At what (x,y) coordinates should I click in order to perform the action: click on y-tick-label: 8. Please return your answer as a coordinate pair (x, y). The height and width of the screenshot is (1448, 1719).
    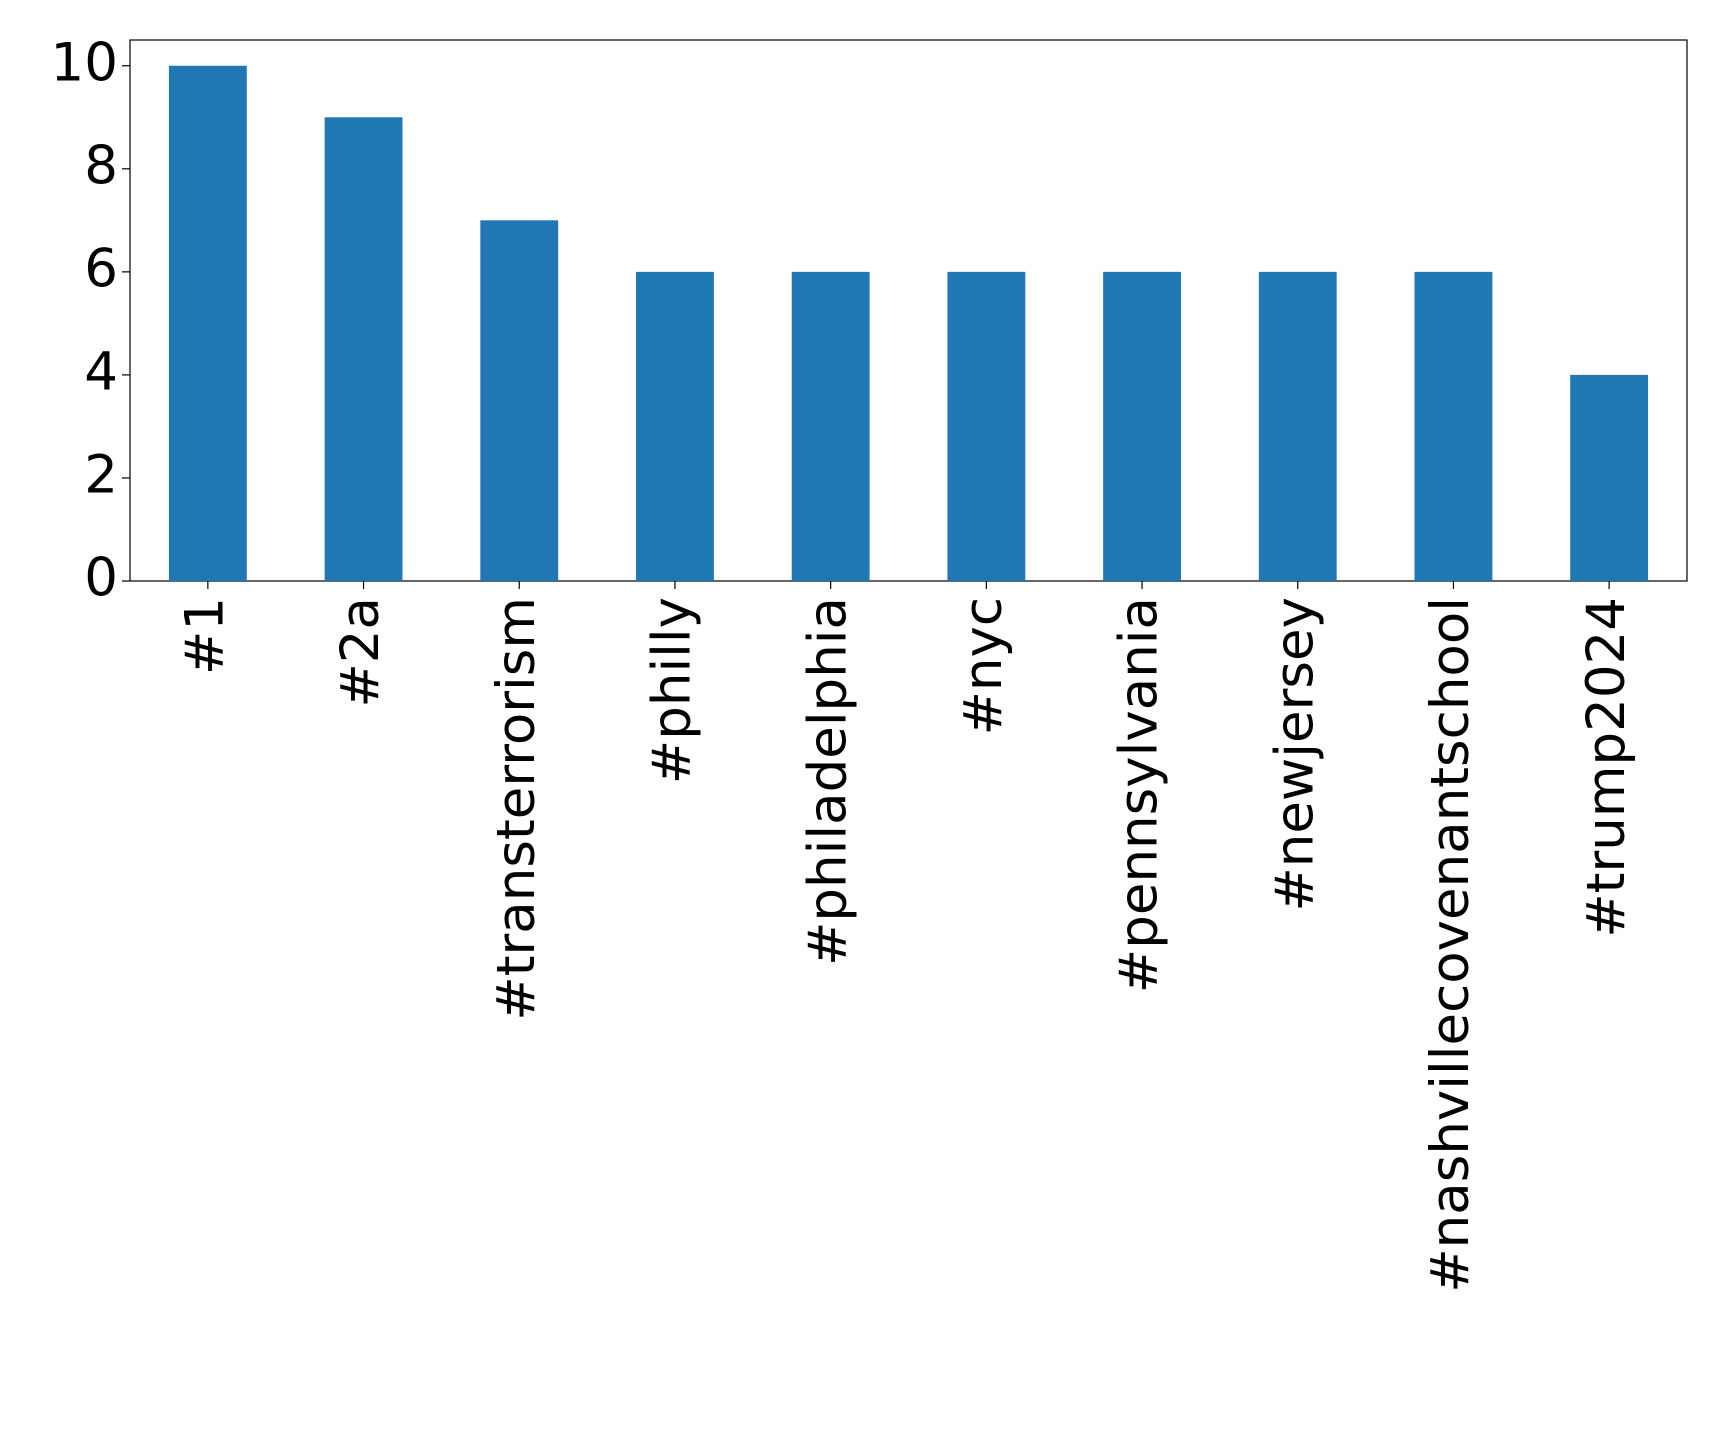
    Looking at the image, I should click on (101, 165).